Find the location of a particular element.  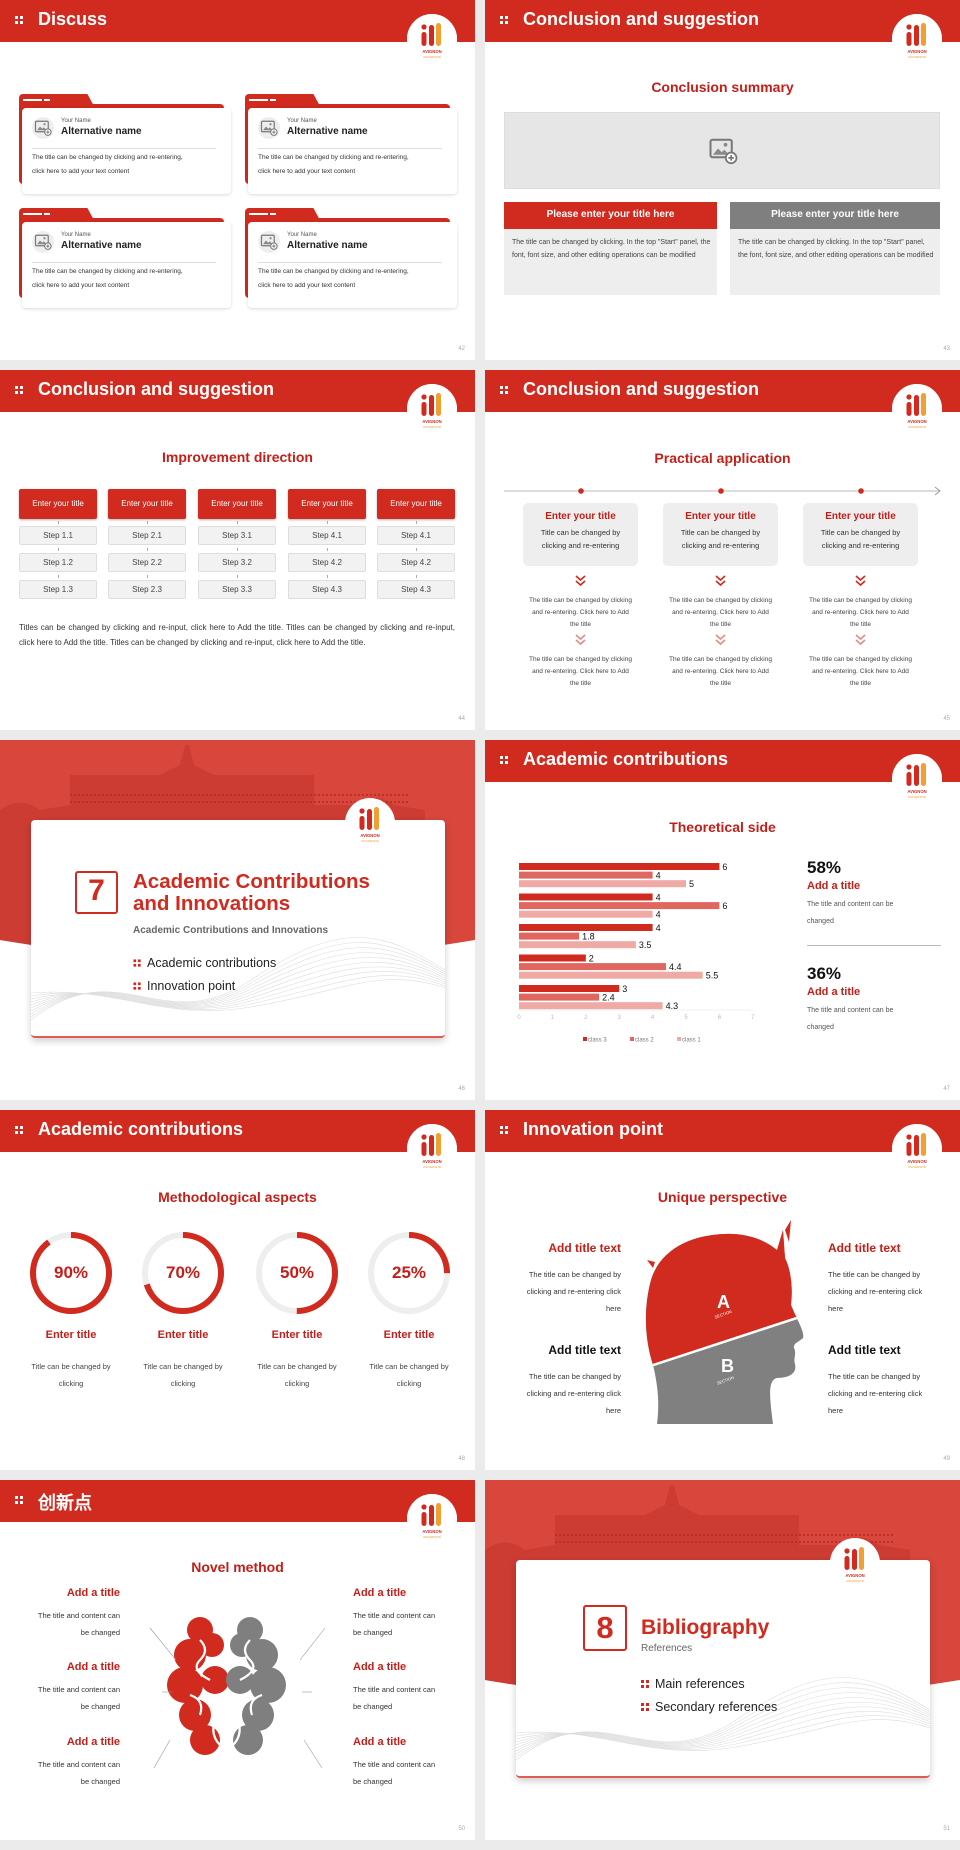

step-label: Step 1.2 is located at coordinates (58, 562).